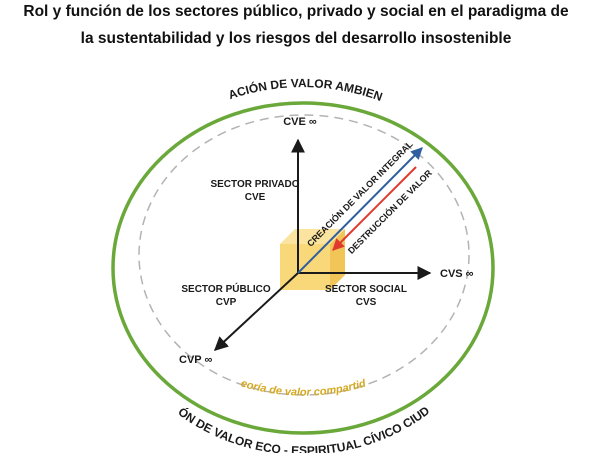  I want to click on svg-text: CREACIÓN DE VALOR AMBIENTAL, so click(192, 52).